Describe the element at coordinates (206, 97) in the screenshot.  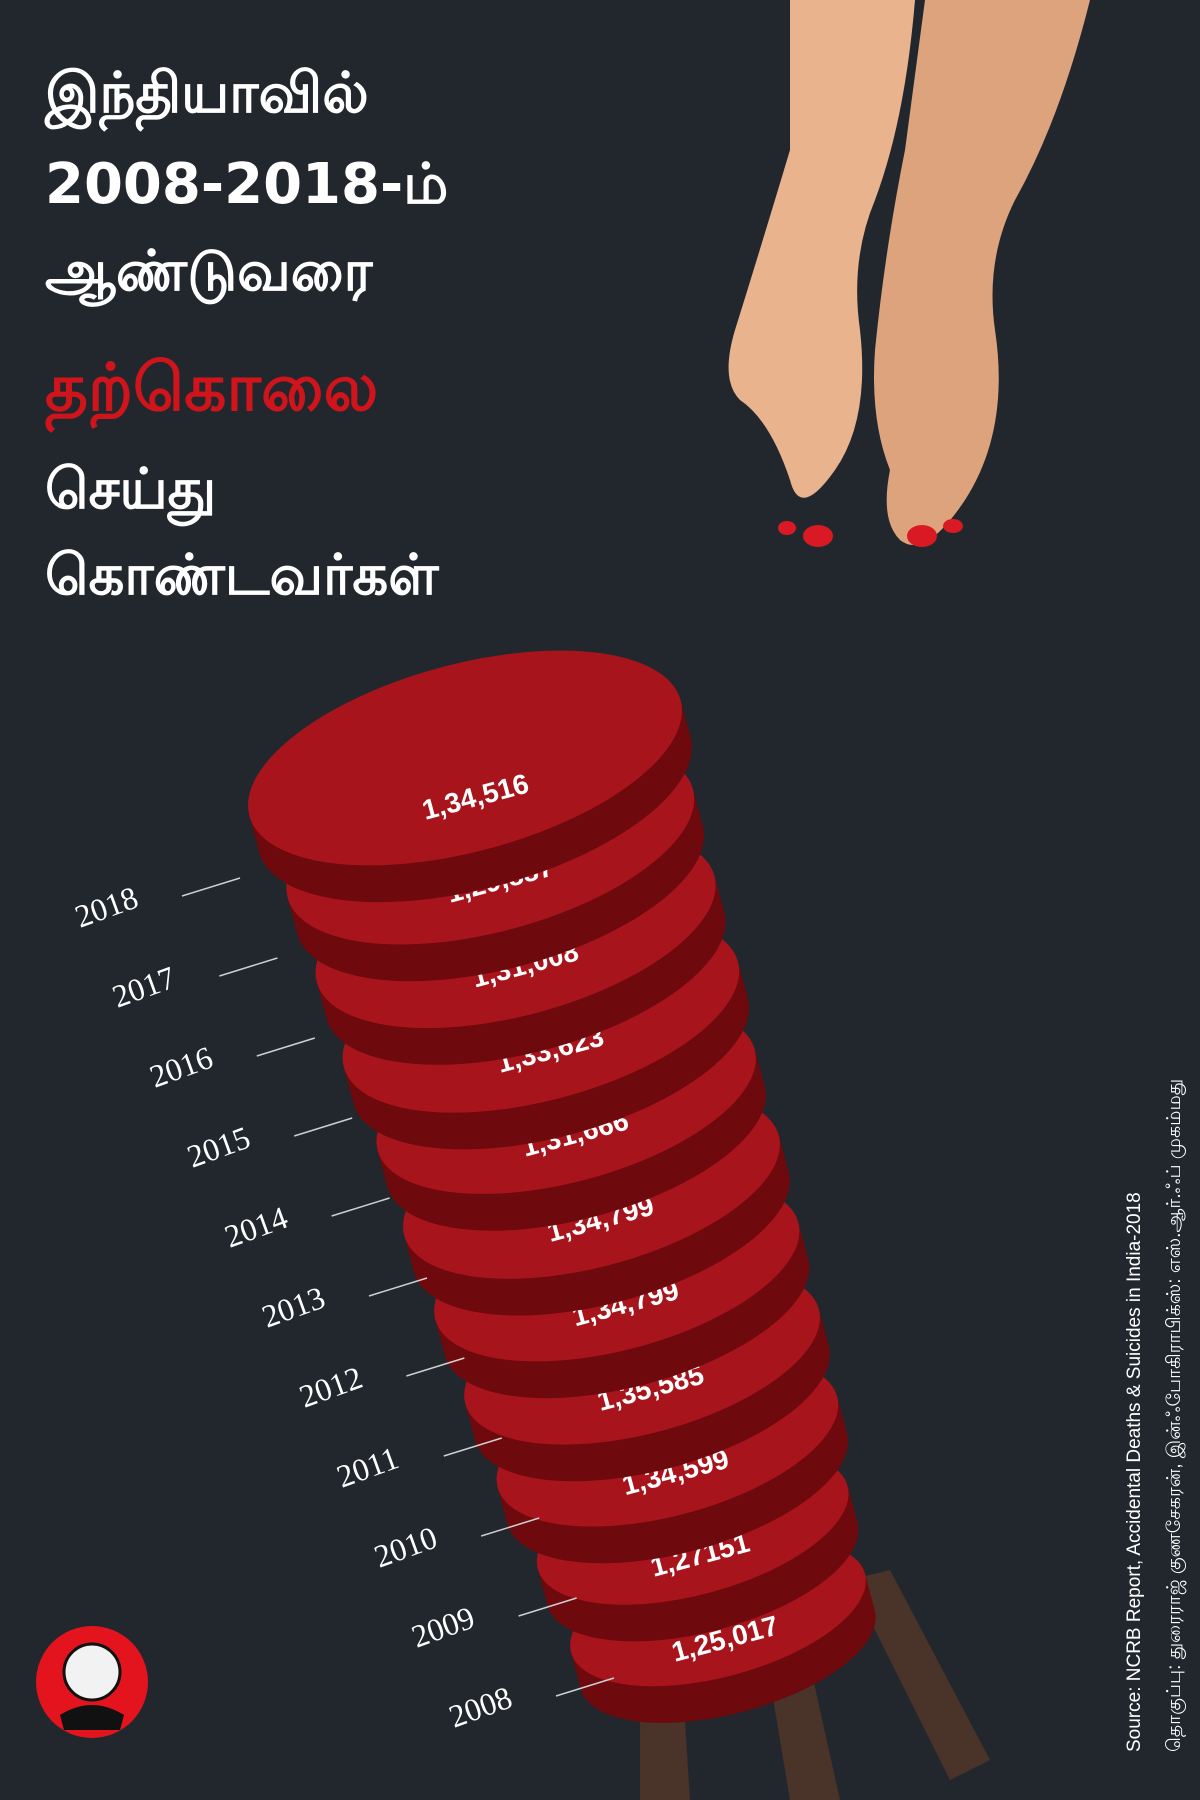
I see `title-line: இந்தியாவில்` at that location.